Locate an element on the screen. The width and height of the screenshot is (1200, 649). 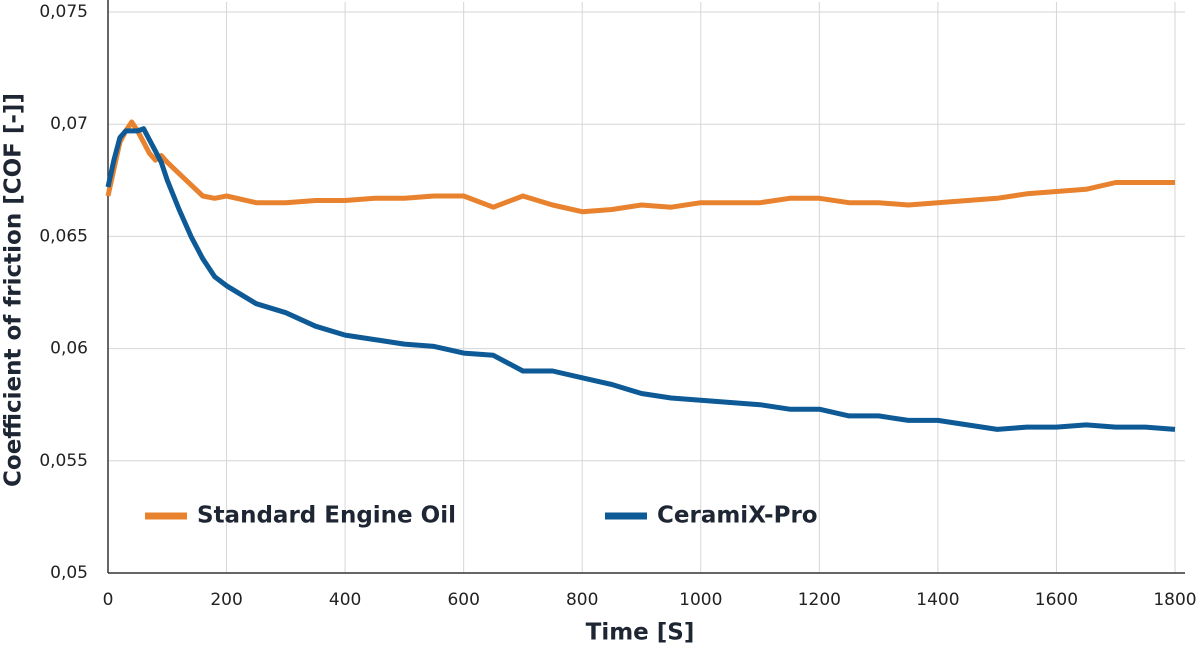
x-tick-label: 400 is located at coordinates (345, 600).